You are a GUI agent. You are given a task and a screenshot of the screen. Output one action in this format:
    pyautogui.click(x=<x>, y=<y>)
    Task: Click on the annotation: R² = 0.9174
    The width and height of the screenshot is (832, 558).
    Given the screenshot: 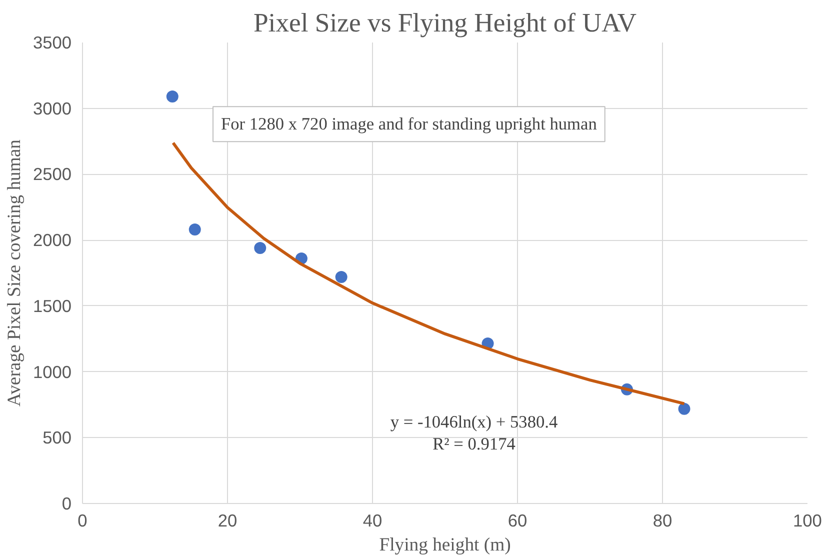 What is the action you would take?
    pyautogui.click(x=474, y=444)
    